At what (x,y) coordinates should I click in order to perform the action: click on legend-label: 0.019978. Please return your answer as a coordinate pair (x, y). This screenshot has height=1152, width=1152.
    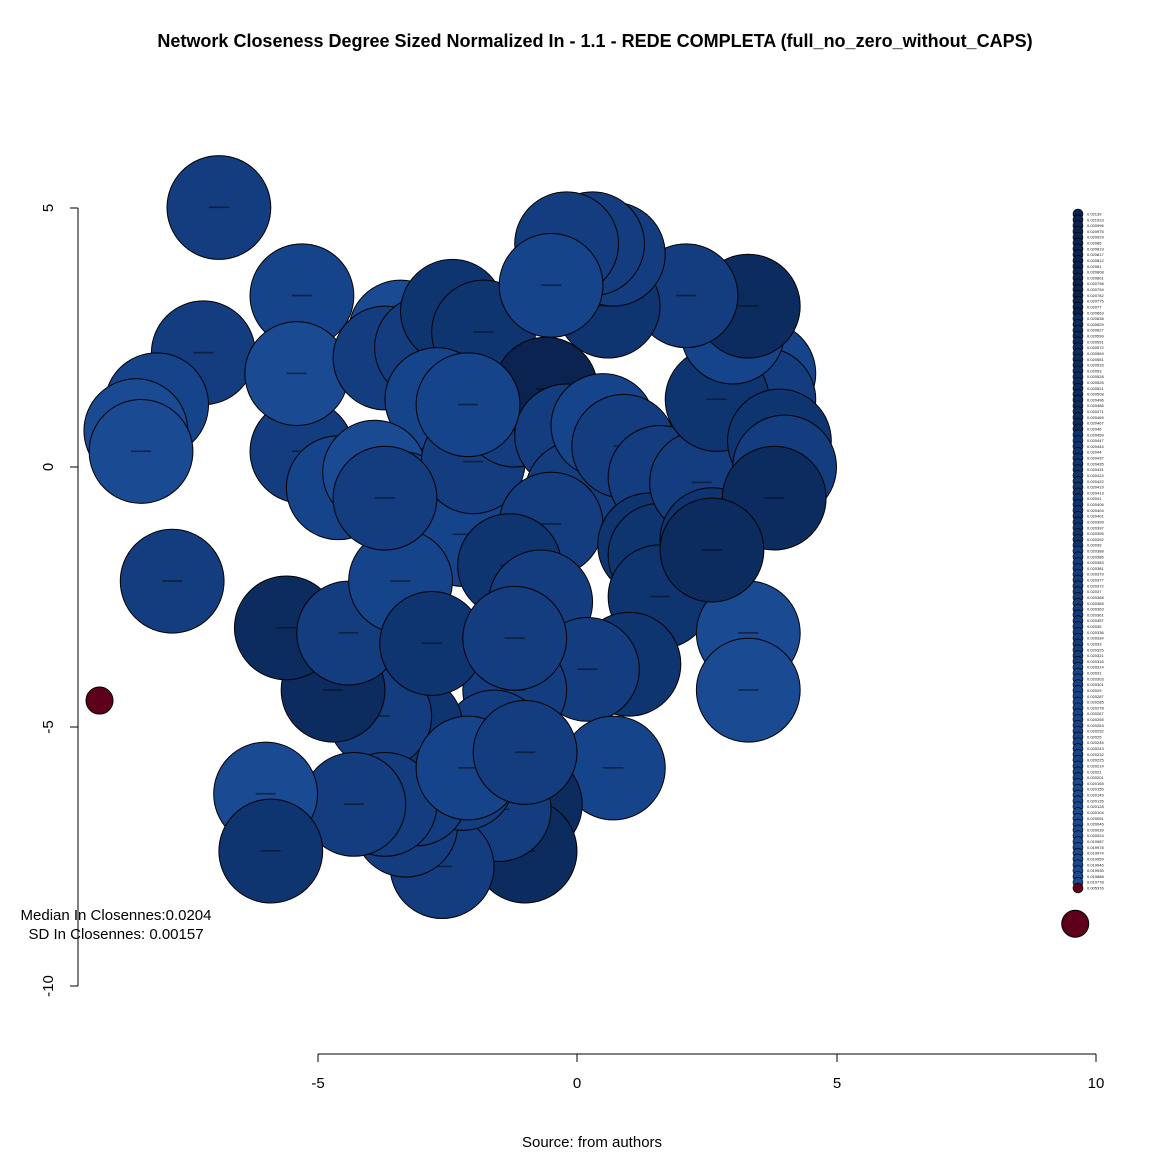
    Looking at the image, I should click on (1095, 847).